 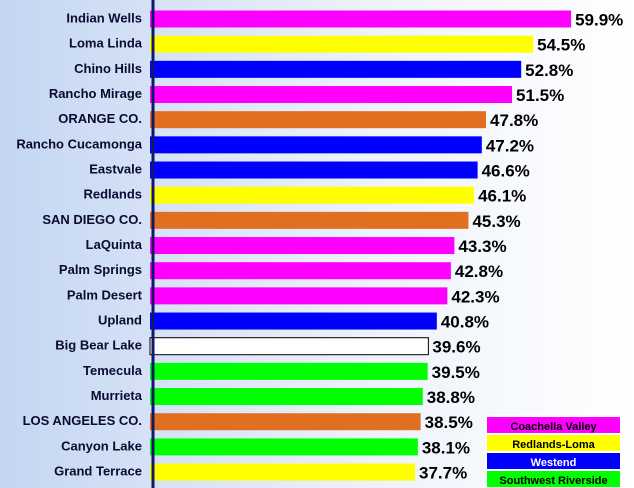 I want to click on value-label: 54.5%, so click(x=561, y=45).